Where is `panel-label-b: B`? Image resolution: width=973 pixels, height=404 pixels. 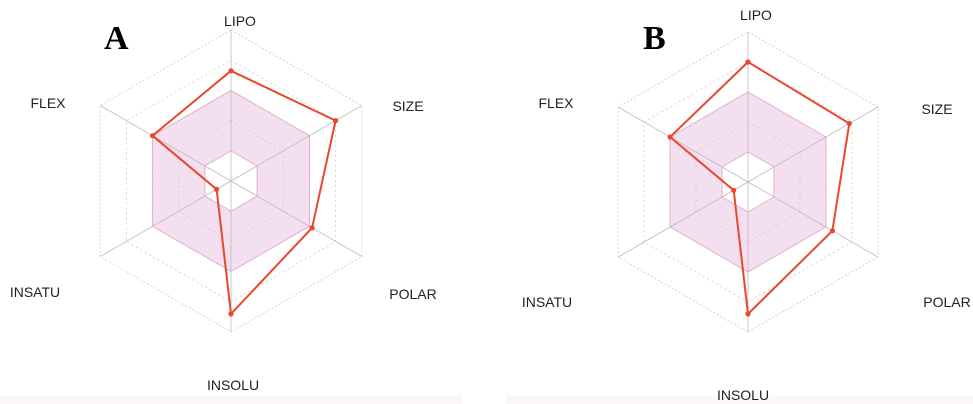 panel-label-b: B is located at coordinates (654, 38).